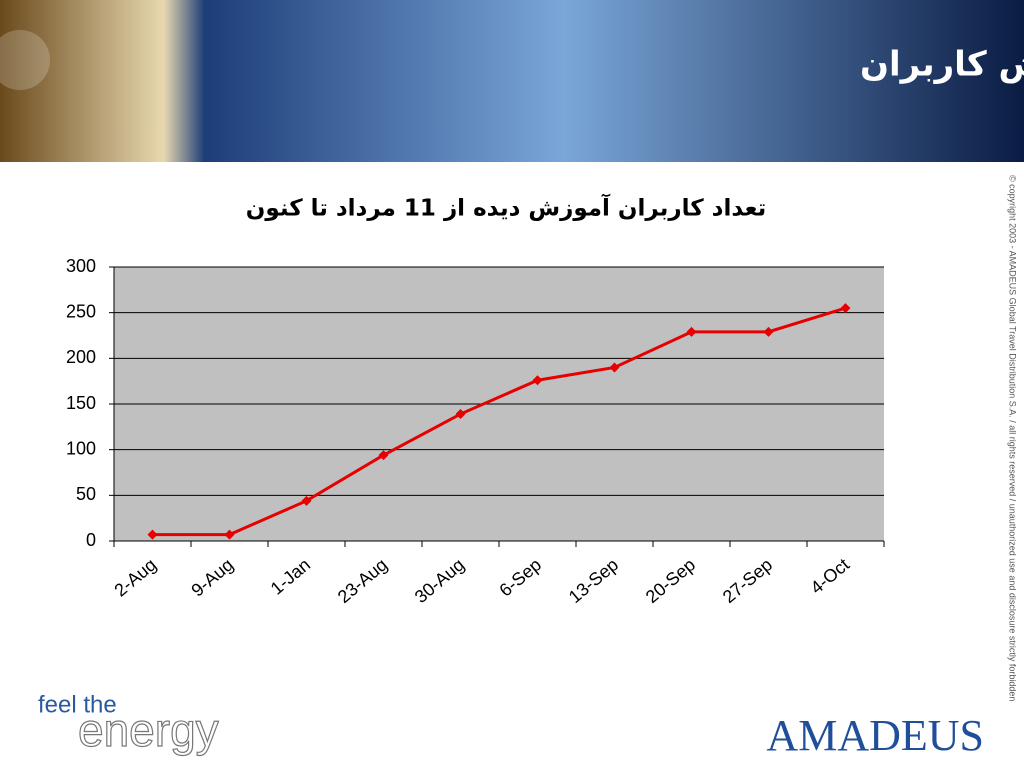  I want to click on tagline-1: feel the, so click(77, 704).